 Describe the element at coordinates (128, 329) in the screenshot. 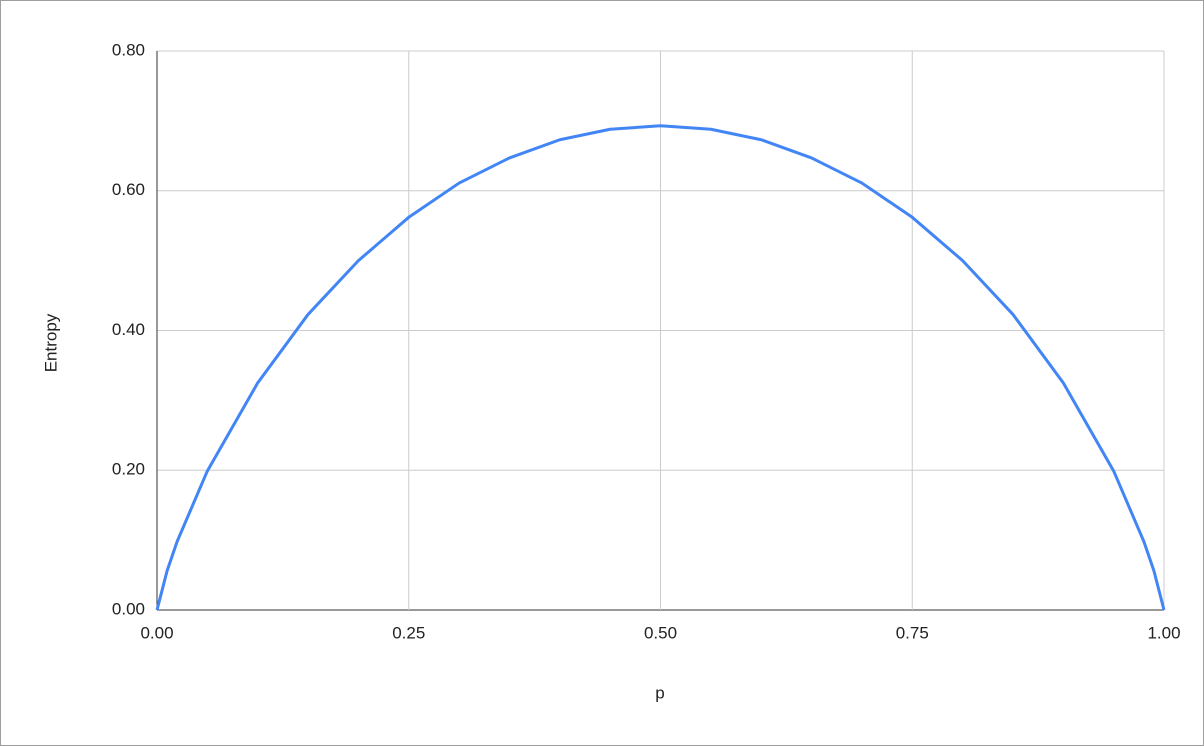

I see `y-tick-label: 0.40` at that location.